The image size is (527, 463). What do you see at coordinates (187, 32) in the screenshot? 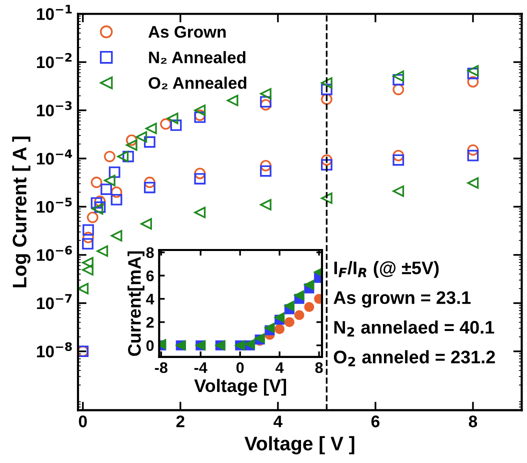
I see `legend-label: As Grown` at bounding box center [187, 32].